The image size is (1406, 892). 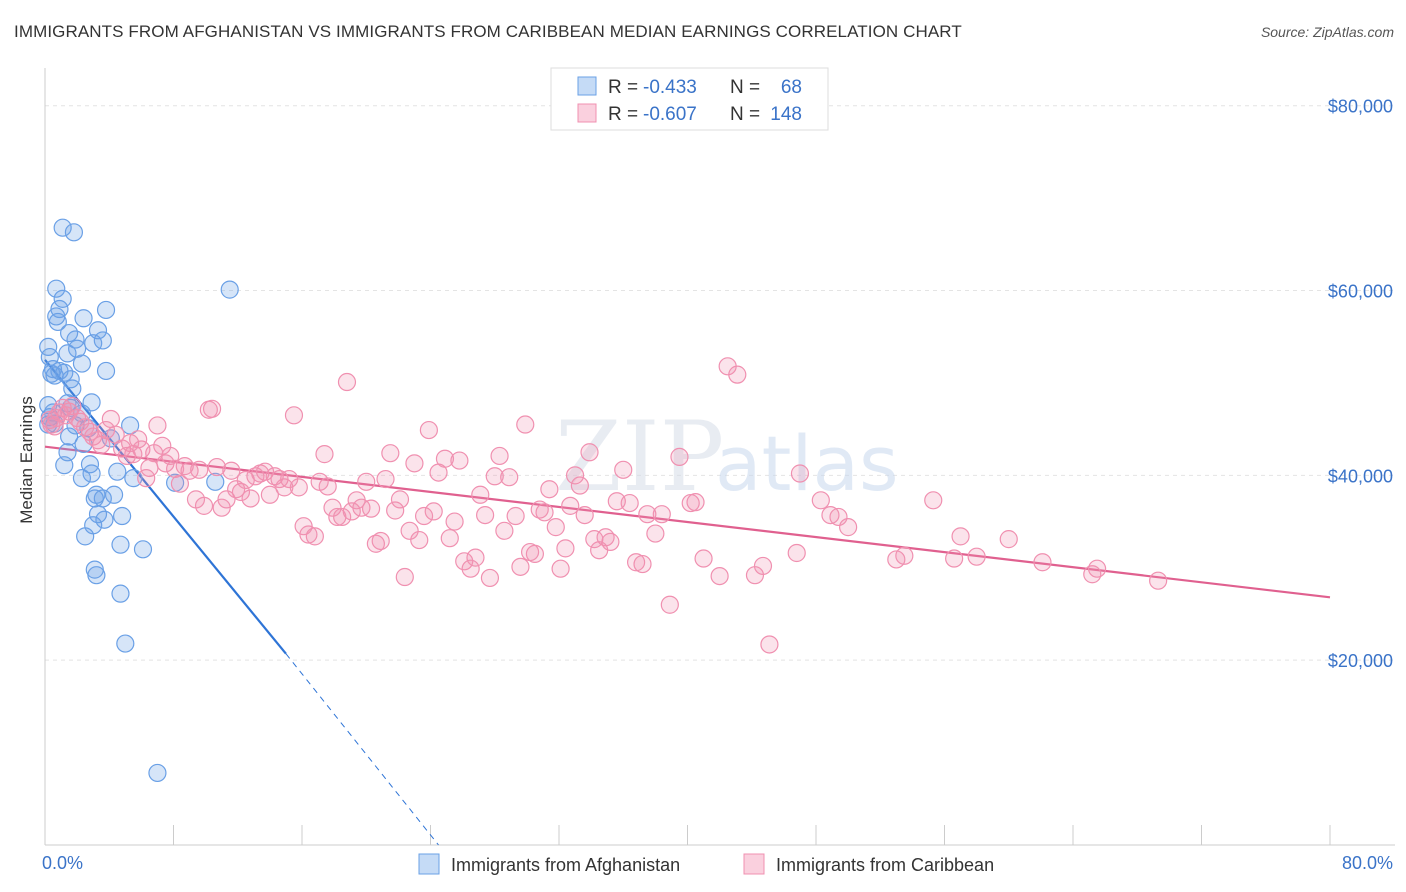 What do you see at coordinates (565, 865) in the screenshot?
I see `bottom-legend-label-afghanistan: Immigrants from Afghanistan` at bounding box center [565, 865].